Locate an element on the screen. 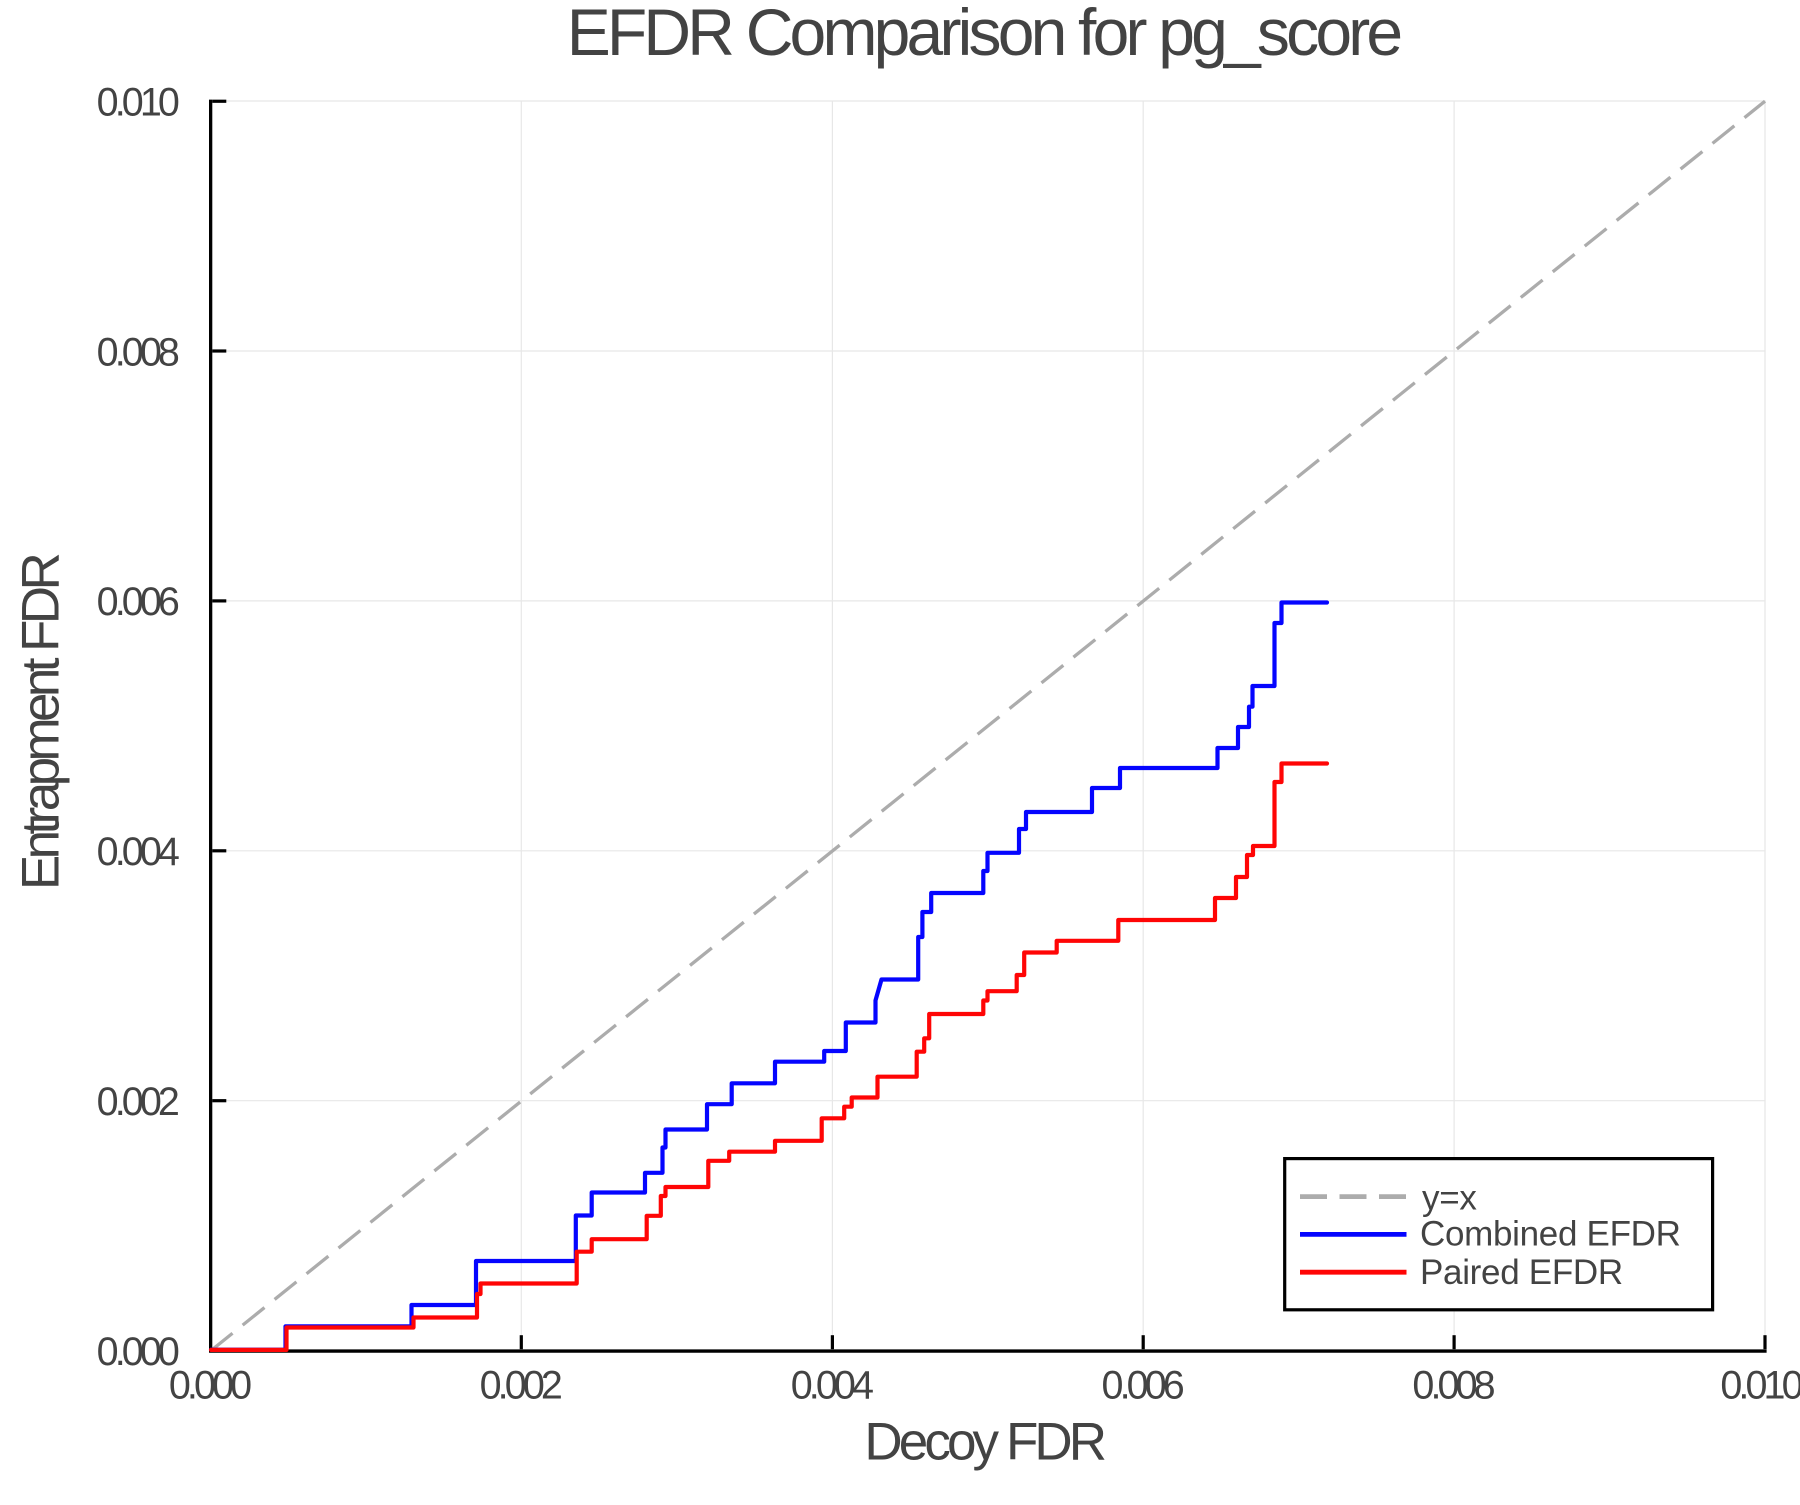 The image size is (1800, 1505). svg-text: EFDR Comparison for pg_score is located at coordinates (984, 34).